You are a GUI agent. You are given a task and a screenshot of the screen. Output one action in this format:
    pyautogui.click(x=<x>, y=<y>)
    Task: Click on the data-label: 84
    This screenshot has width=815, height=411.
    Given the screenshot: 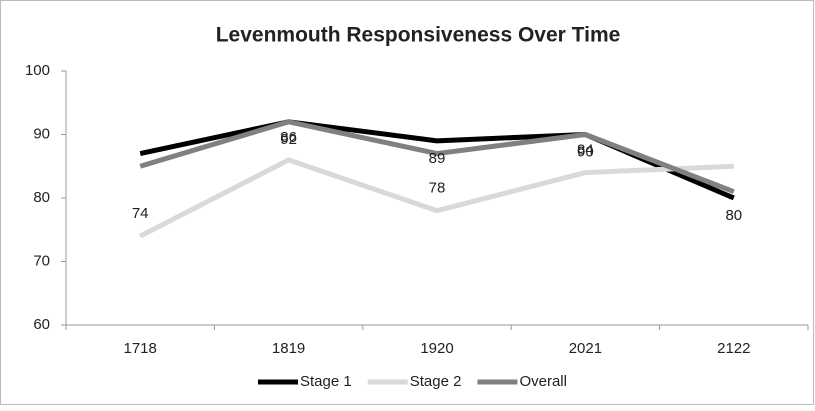 What is the action you would take?
    pyautogui.click(x=585, y=150)
    